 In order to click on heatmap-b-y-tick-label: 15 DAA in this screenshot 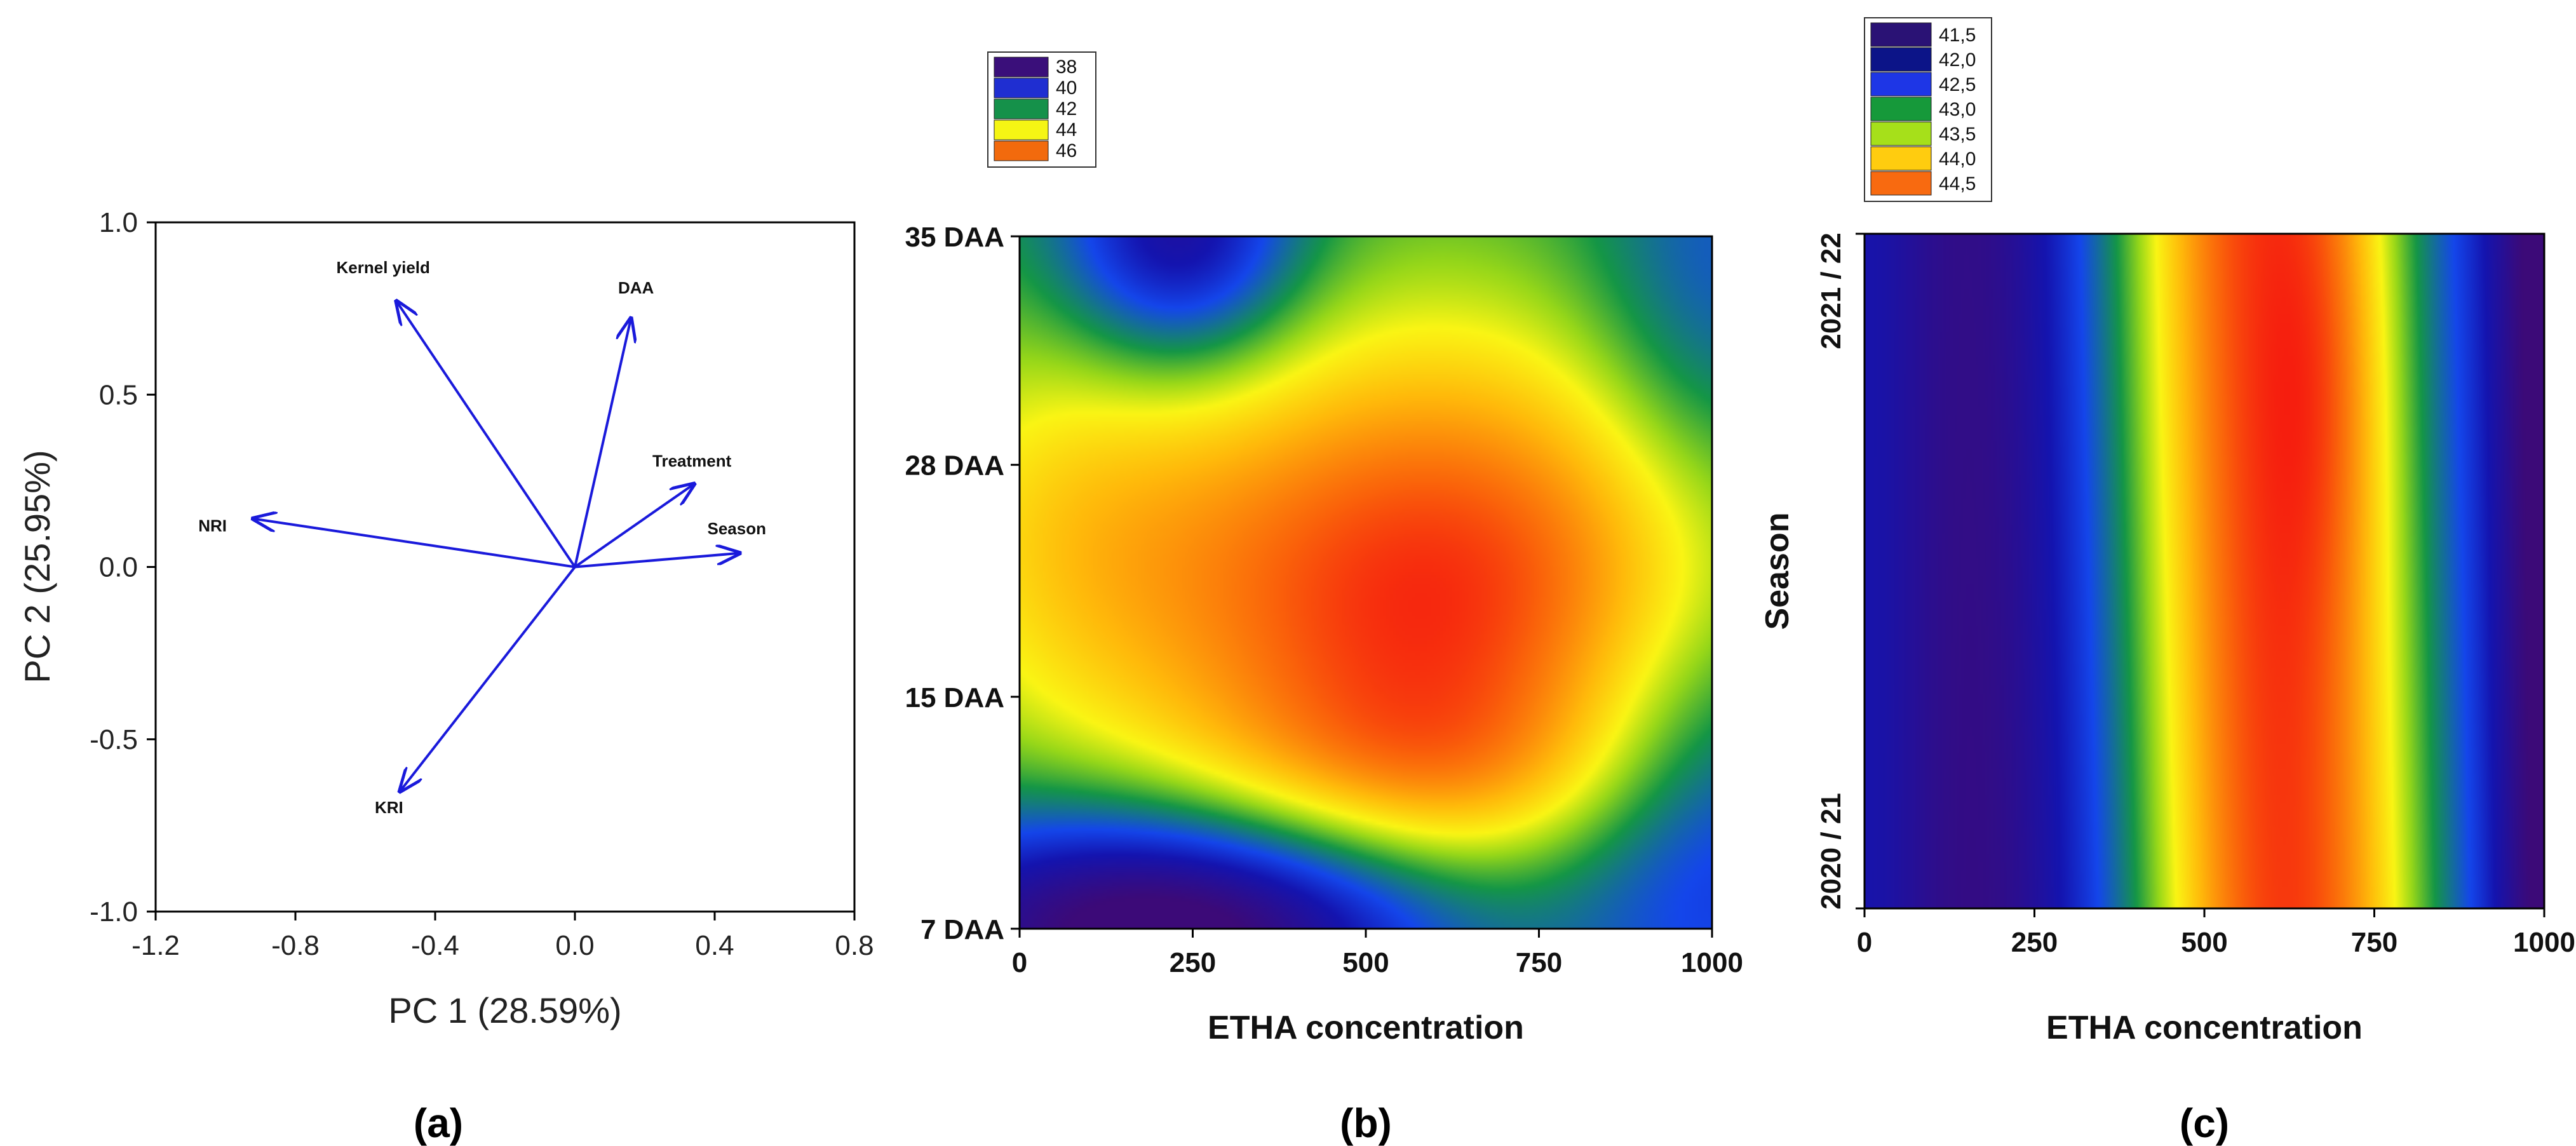, I will do `click(955, 697)`.